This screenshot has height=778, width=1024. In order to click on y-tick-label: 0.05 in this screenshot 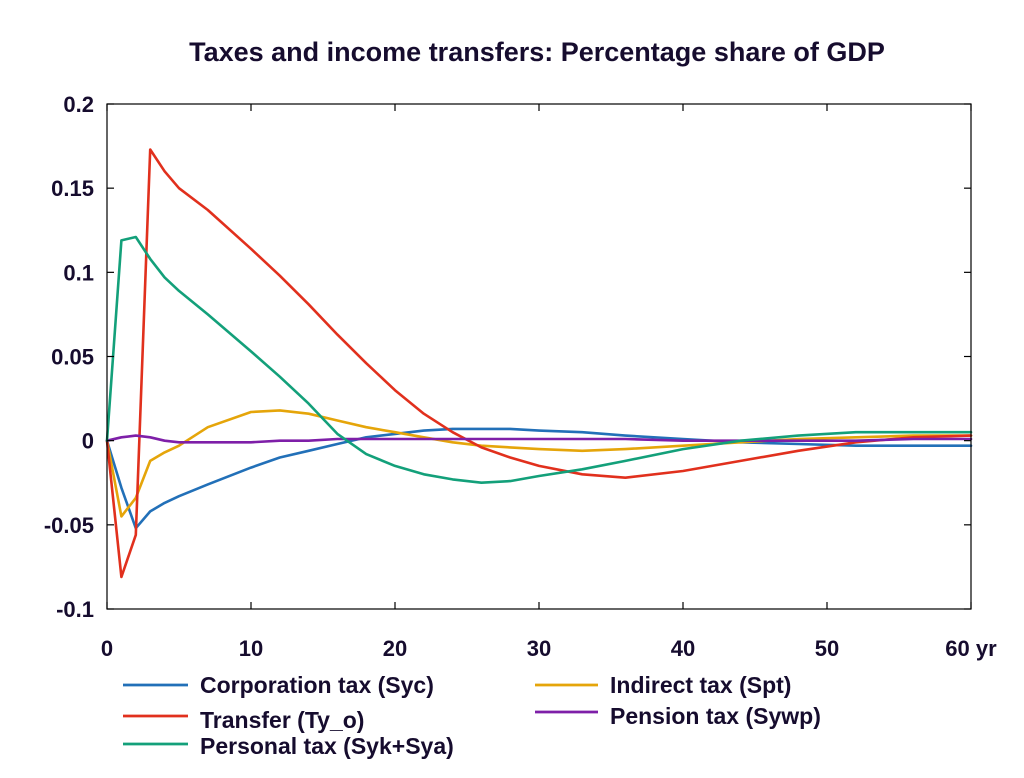, I will do `click(72, 357)`.